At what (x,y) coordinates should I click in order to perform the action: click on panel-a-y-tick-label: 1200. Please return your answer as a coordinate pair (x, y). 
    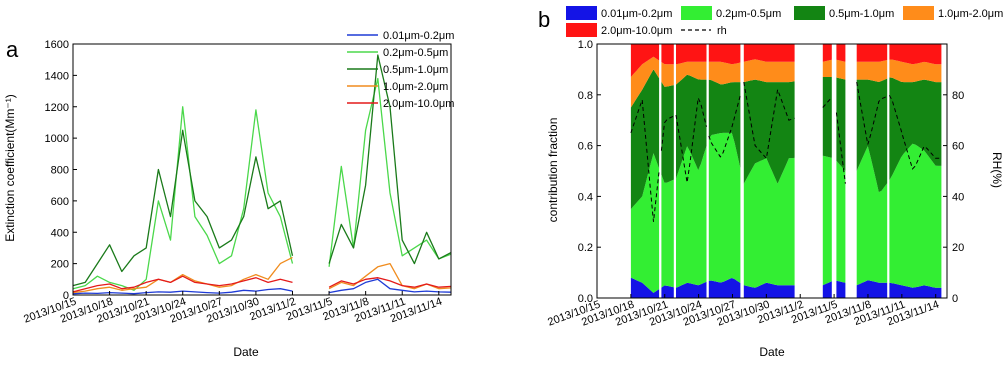
    Looking at the image, I should click on (57, 108).